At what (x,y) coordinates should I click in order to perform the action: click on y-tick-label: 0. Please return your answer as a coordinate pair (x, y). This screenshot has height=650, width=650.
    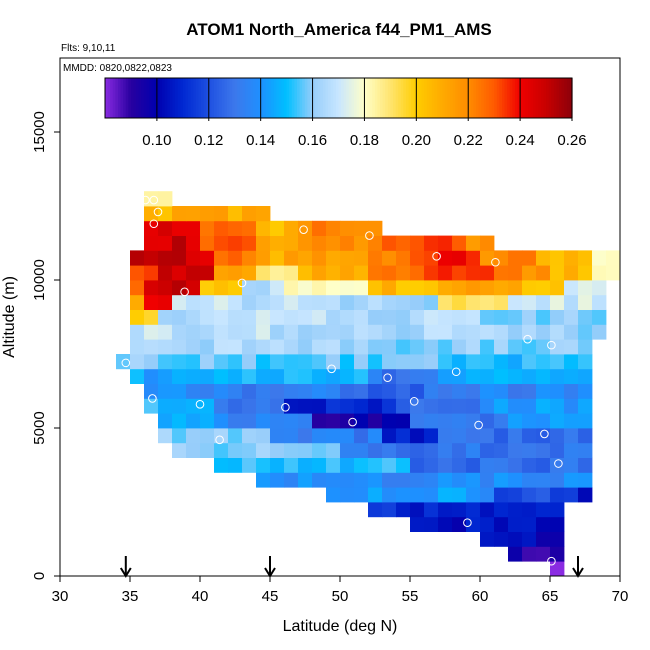
    Looking at the image, I should click on (39, 576).